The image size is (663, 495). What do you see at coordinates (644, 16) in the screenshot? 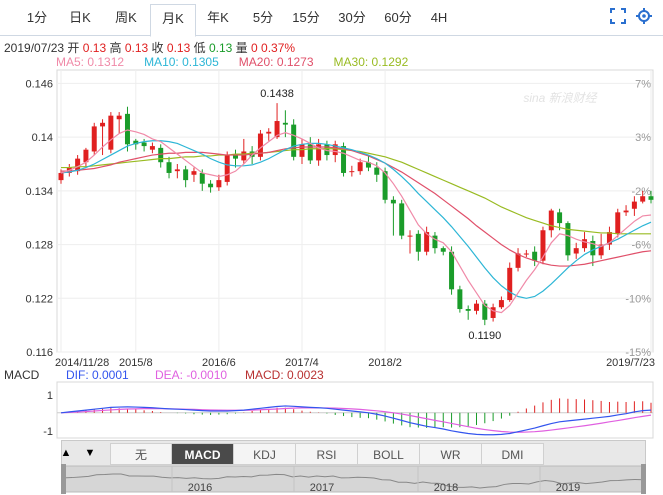
I see `settings-icon` at bounding box center [644, 16].